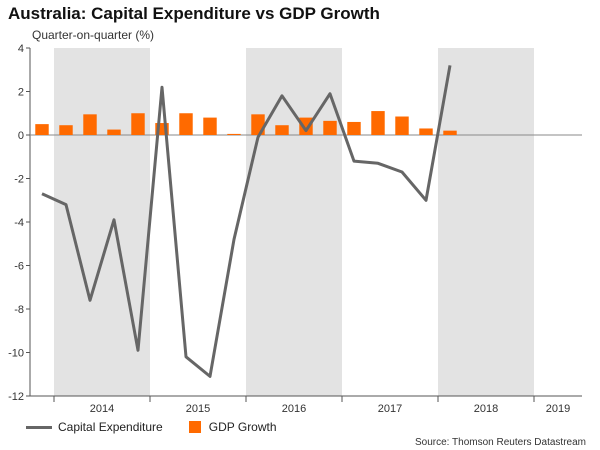 This screenshot has width=600, height=450. Describe the element at coordinates (500, 442) in the screenshot. I see `chart-source: Source: Thomson Reuters Datastream` at that location.